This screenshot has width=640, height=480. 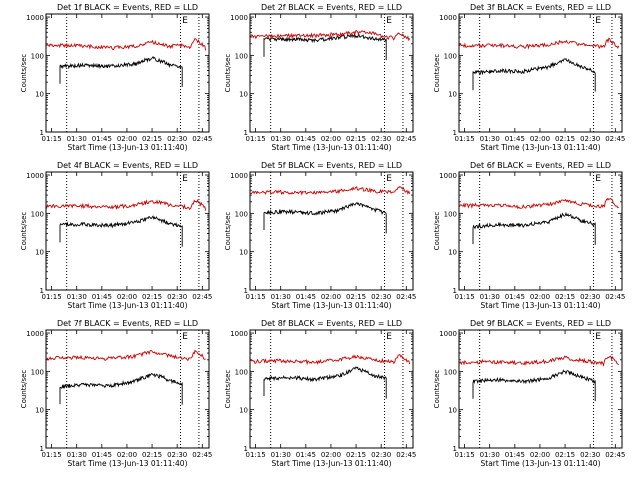 What do you see at coordinates (127, 165) in the screenshot?
I see `panel-title: Det 4f BLACK = Events, RED = LLD` at bounding box center [127, 165].